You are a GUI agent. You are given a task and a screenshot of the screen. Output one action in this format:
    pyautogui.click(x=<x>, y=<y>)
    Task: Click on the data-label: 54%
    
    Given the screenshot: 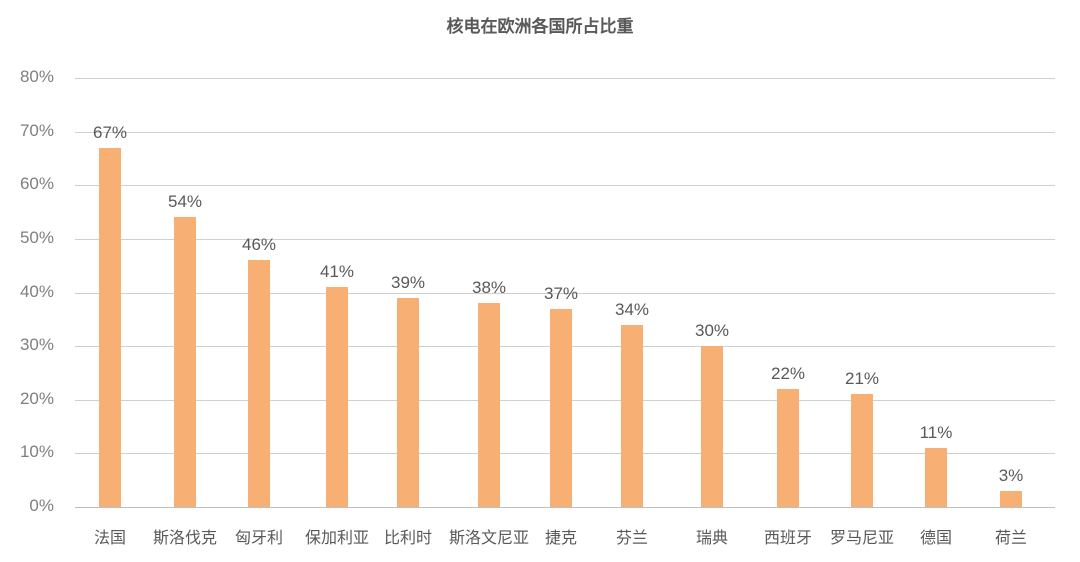 What is the action you would take?
    pyautogui.click(x=185, y=201)
    